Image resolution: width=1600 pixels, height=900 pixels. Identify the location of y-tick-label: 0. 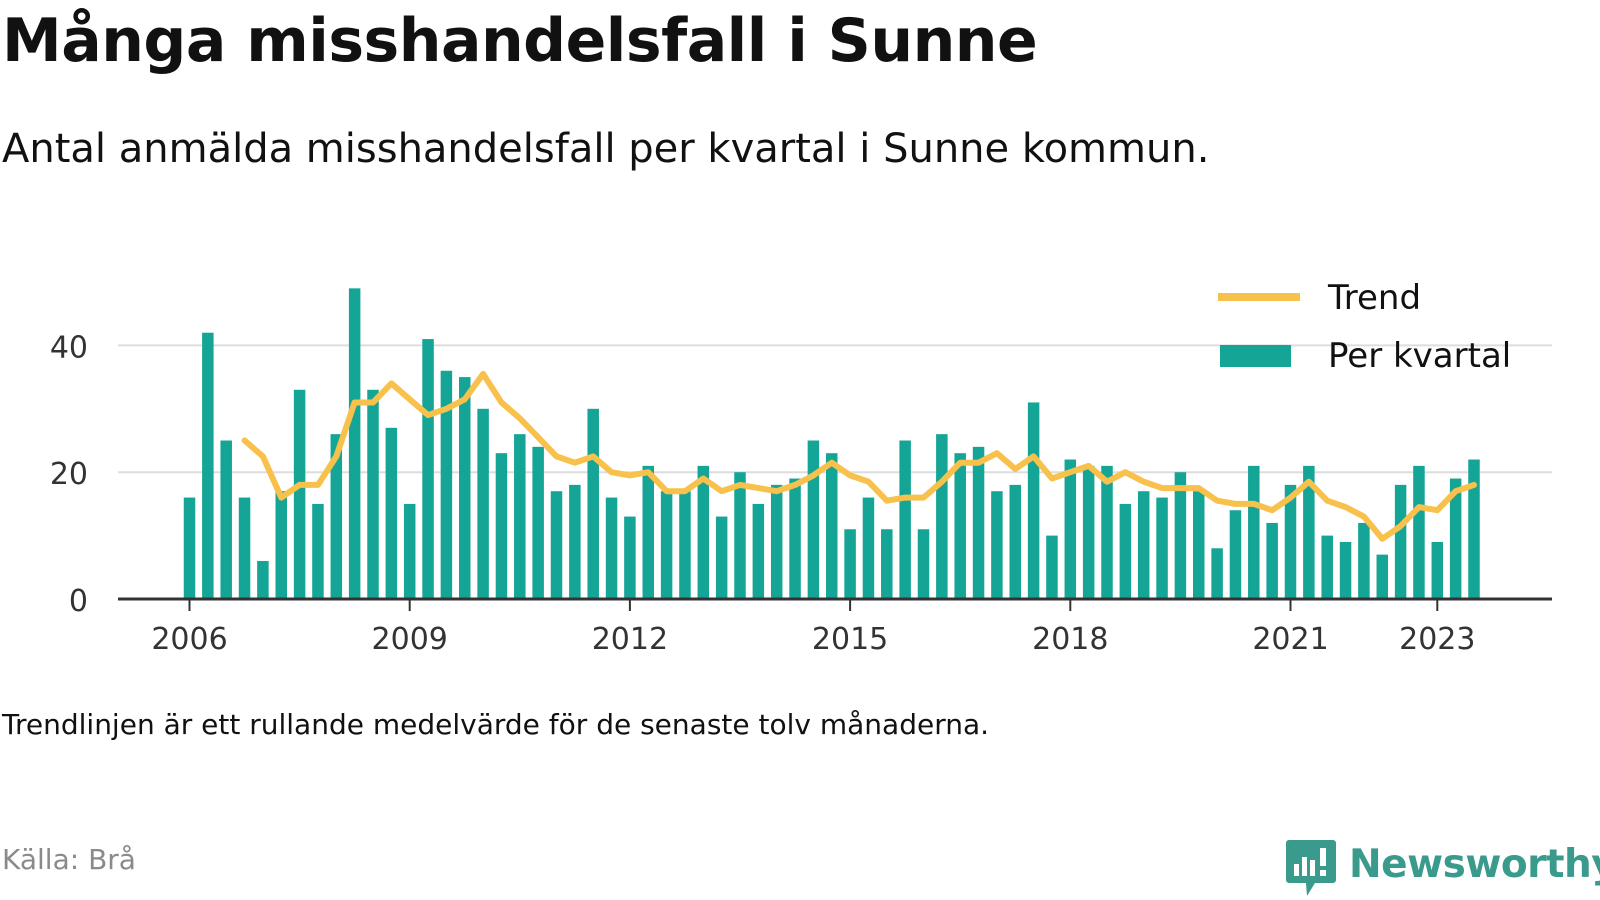
(78, 601).